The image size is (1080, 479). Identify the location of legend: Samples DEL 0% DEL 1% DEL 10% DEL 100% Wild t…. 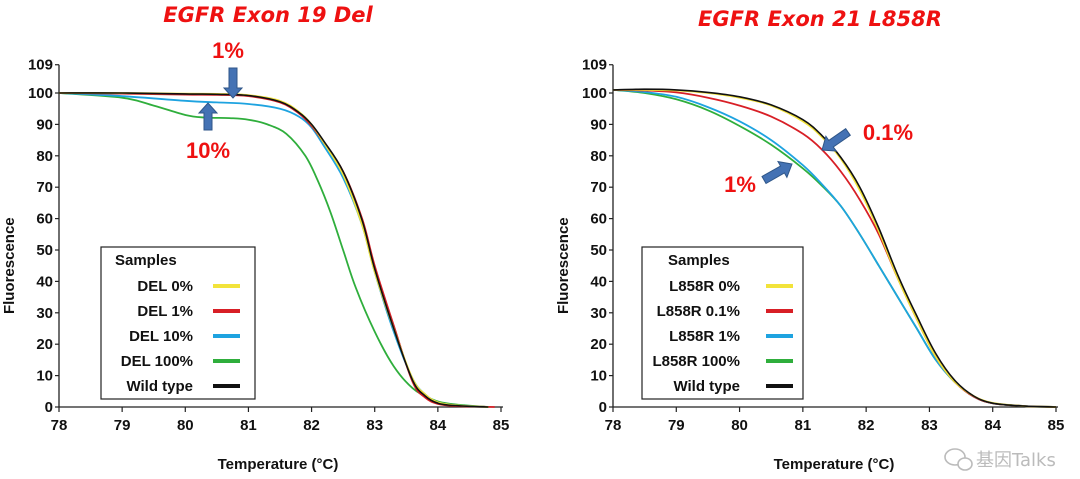
(178, 323).